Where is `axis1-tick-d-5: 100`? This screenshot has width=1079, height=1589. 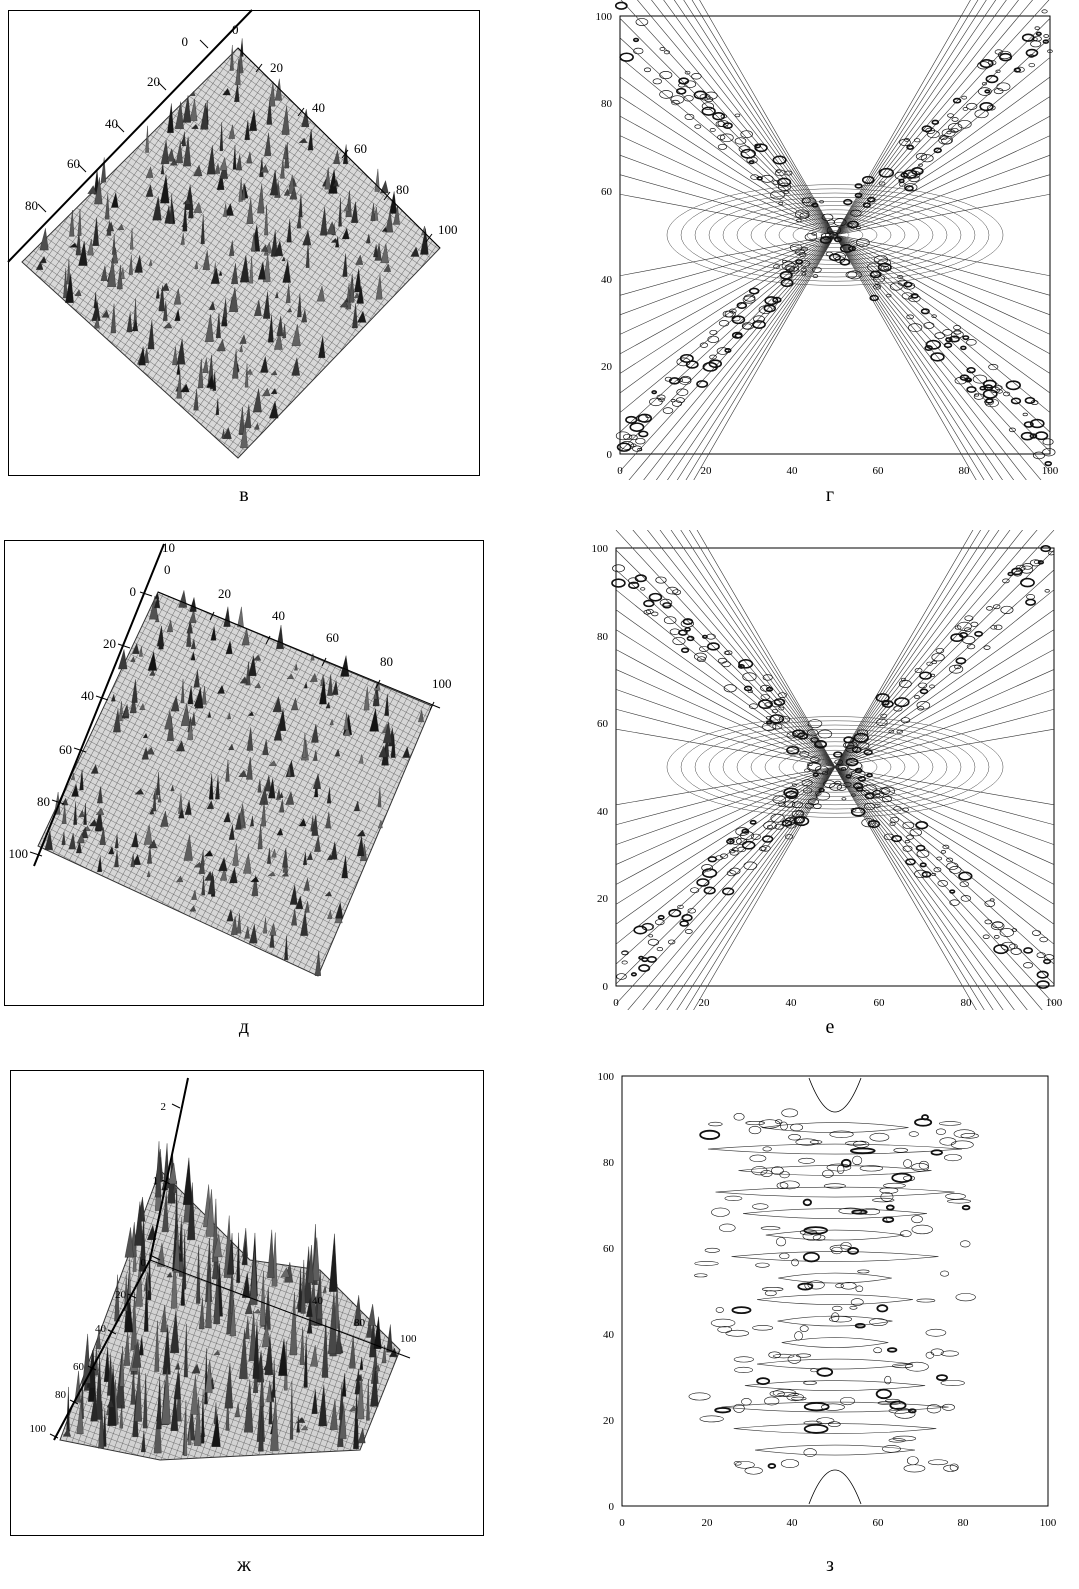
axis1-tick-d-5: 100 is located at coordinates (19, 853).